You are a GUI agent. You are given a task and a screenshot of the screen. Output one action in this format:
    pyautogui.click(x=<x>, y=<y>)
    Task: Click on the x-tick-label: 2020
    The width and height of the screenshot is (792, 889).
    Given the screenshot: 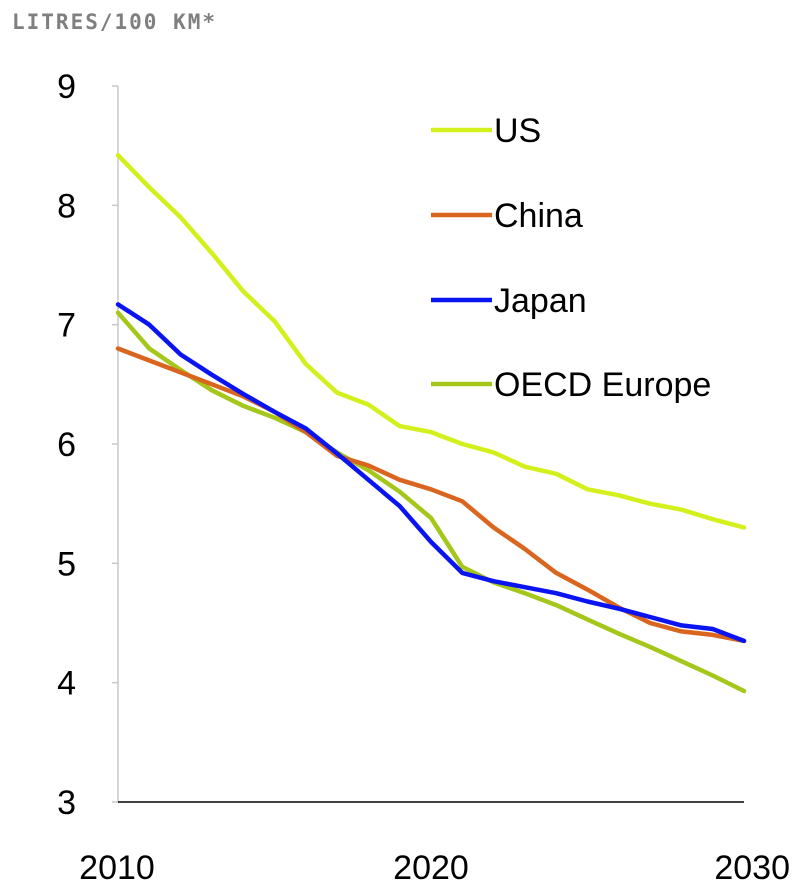 What is the action you would take?
    pyautogui.click(x=431, y=868)
    